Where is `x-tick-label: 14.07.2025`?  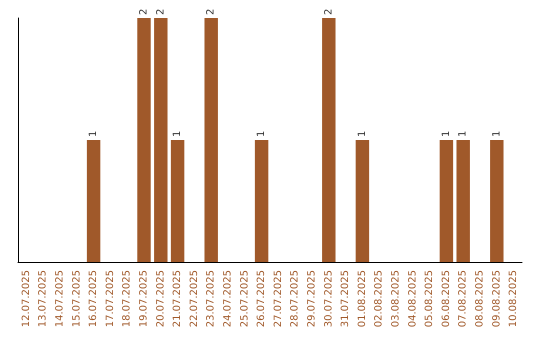 x-tick-label: 14.07.2025 is located at coordinates (60, 299).